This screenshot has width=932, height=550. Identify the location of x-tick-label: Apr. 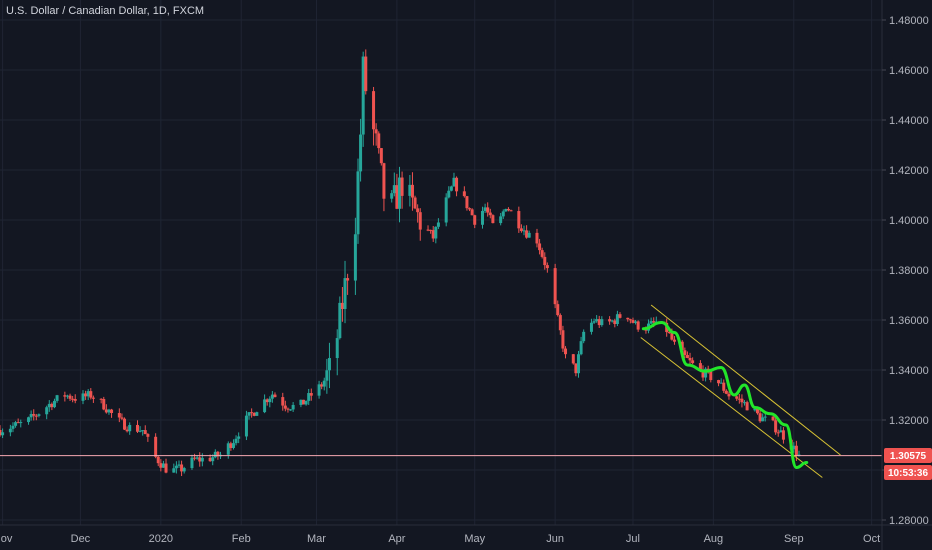
(396, 539).